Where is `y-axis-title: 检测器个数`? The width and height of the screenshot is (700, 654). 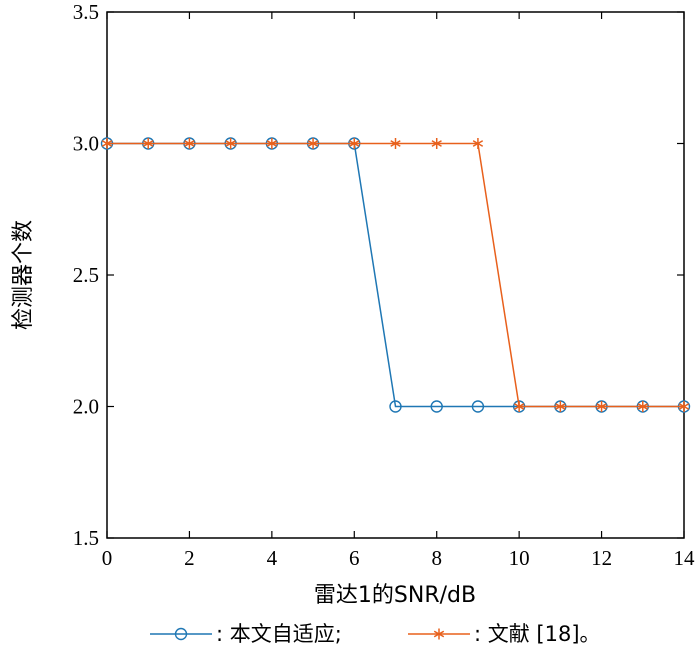
y-axis-title: 检测器个数 is located at coordinates (23, 275).